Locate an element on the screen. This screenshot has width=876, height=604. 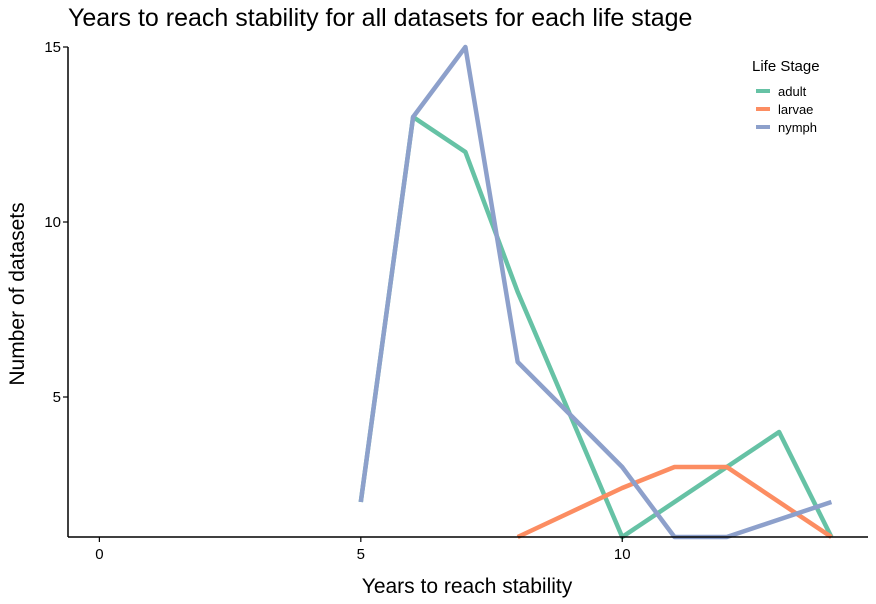
legend-item-larvae: larvae is located at coordinates (786, 109).